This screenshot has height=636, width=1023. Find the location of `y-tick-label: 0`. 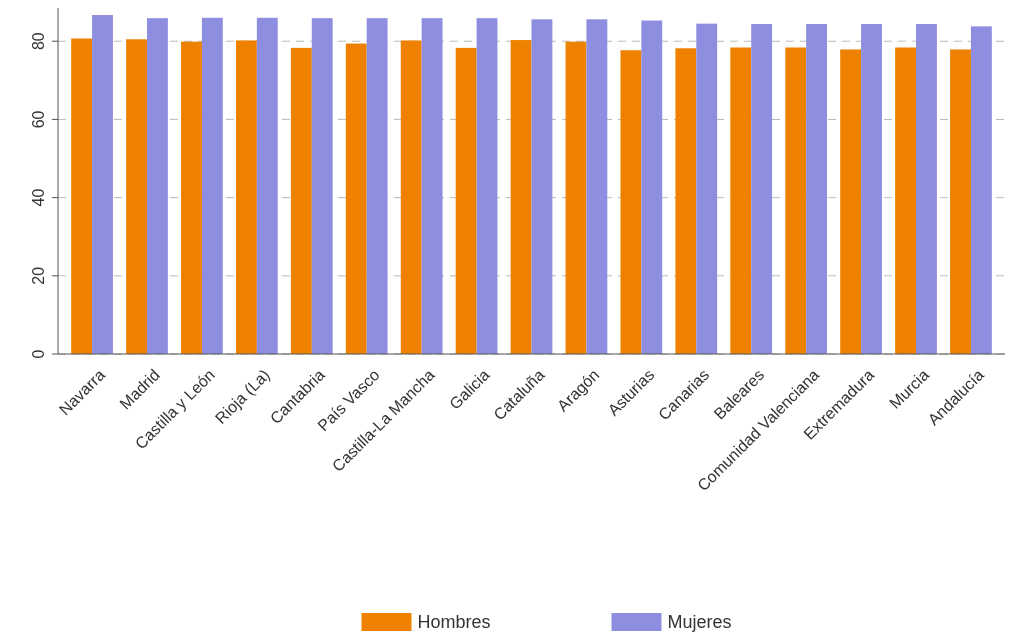

y-tick-label: 0 is located at coordinates (38, 354).